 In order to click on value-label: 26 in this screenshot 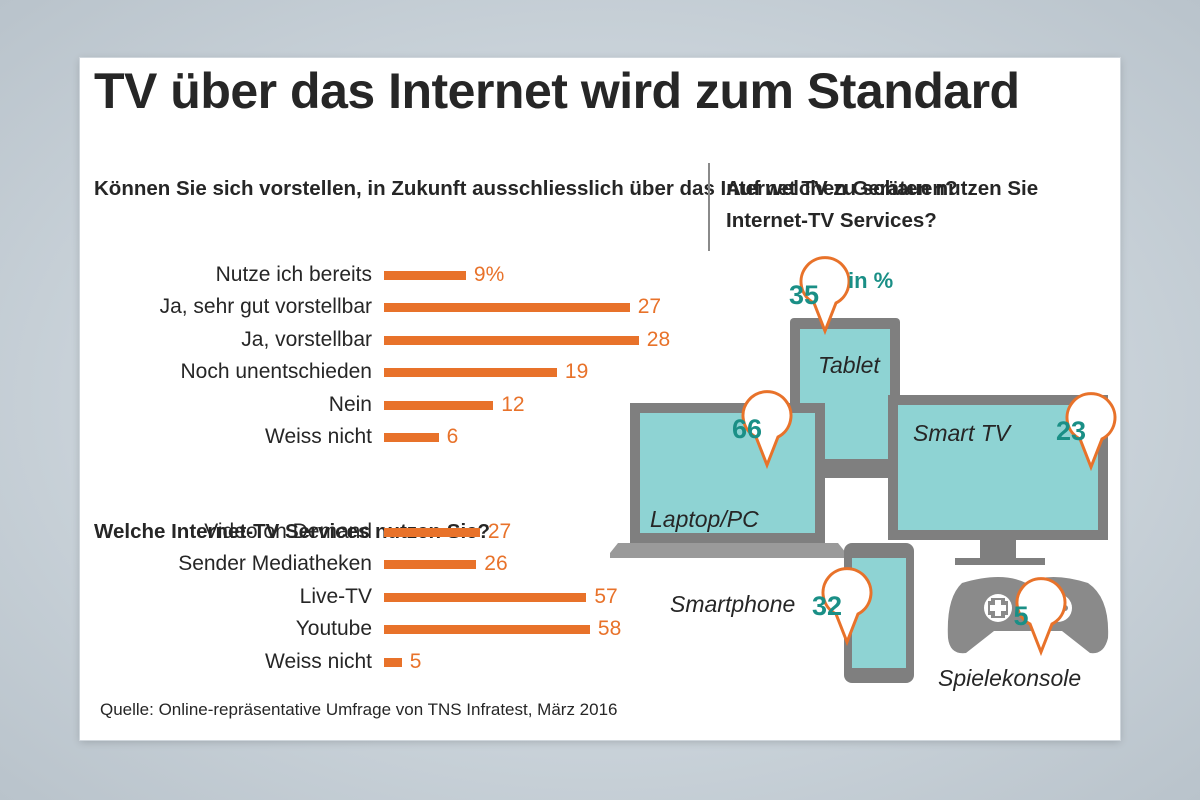, I will do `click(496, 564)`.